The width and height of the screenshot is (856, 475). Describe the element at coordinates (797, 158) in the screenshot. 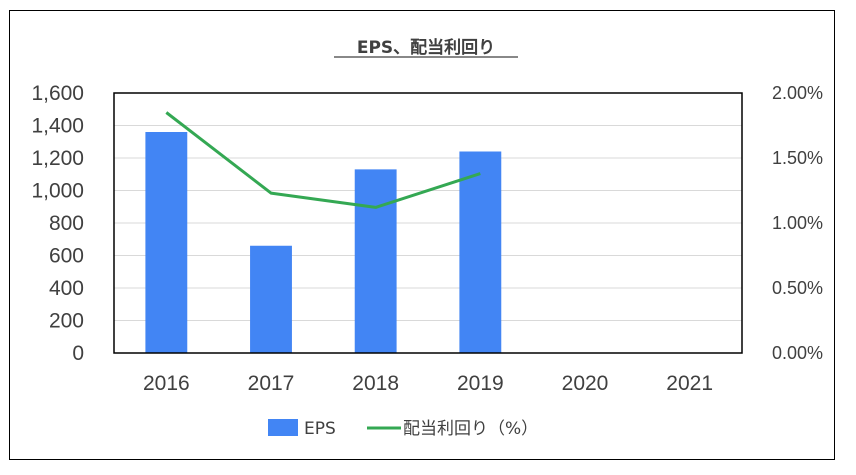

I see `y-right-tick-label: 1.50%` at that location.